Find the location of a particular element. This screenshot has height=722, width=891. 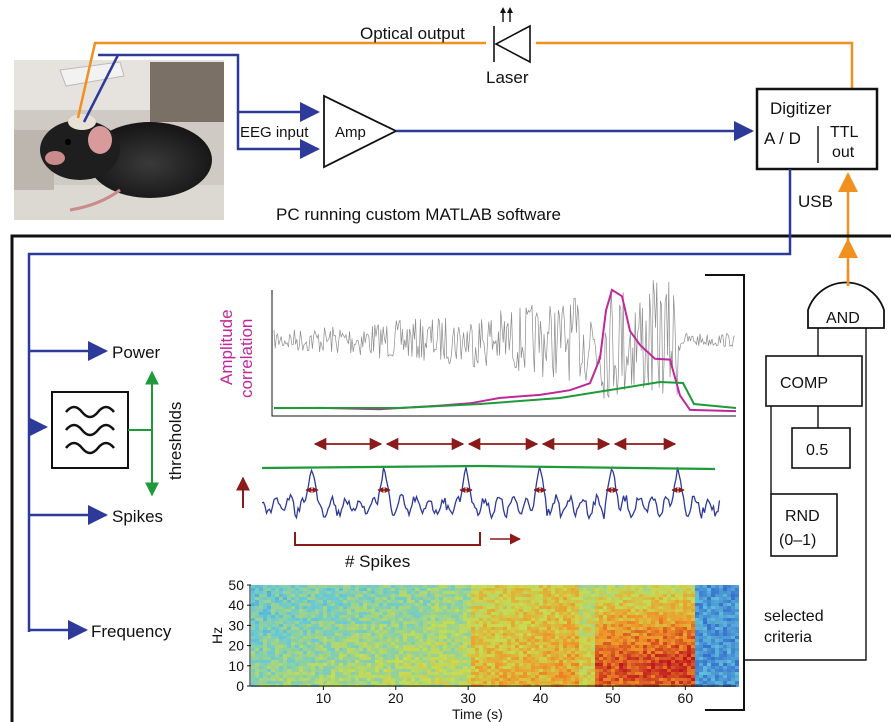

rnd-box is located at coordinates (804, 525).